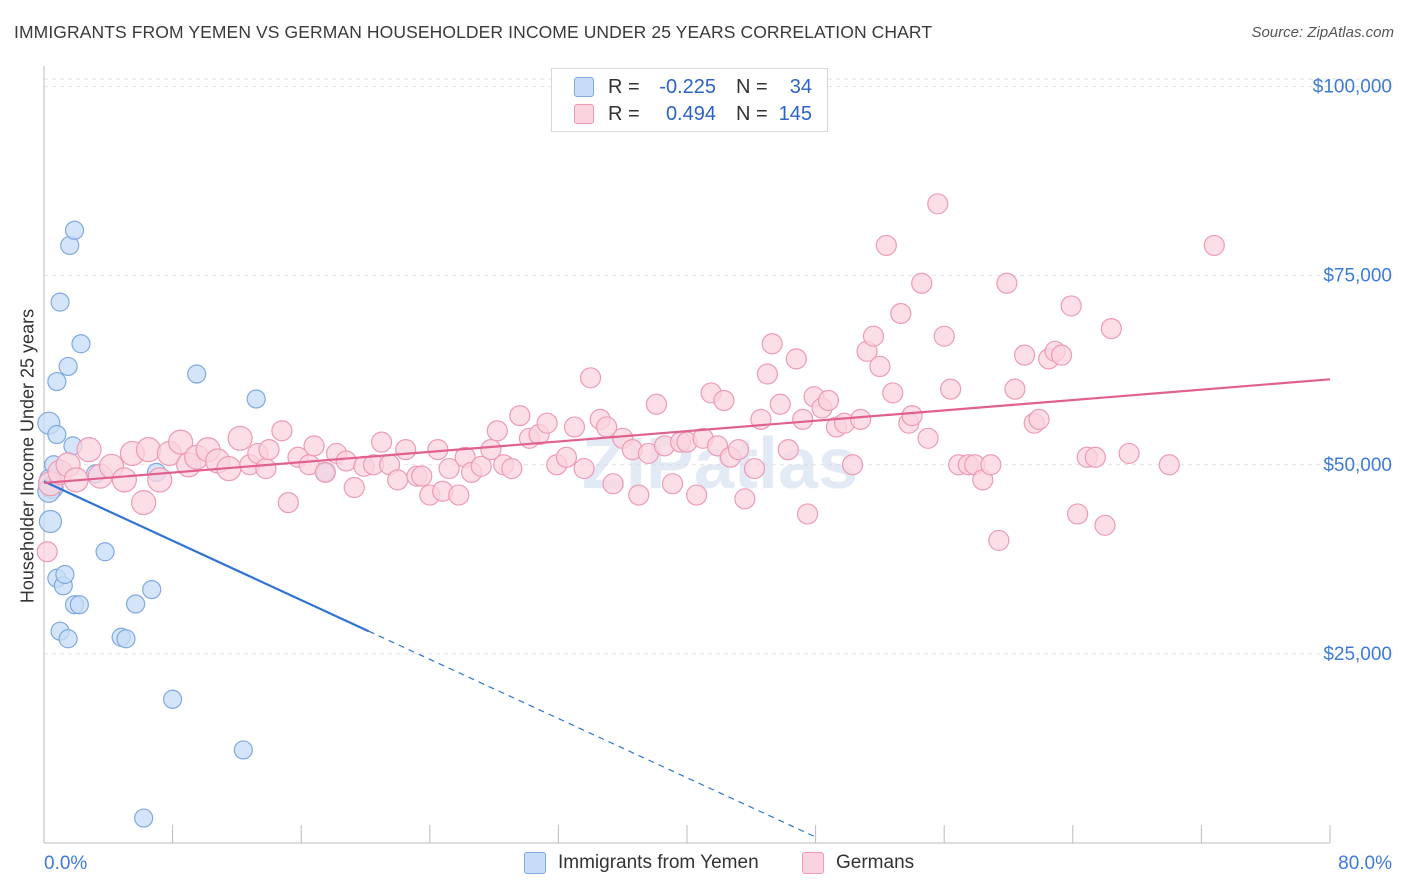 The height and width of the screenshot is (892, 1406). Describe the element at coordinates (687, 431) in the screenshot. I see `trend-line-germans` at that location.